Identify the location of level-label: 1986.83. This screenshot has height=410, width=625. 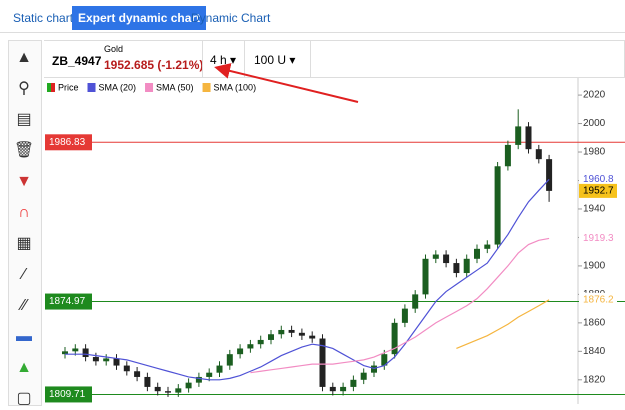
(67, 142).